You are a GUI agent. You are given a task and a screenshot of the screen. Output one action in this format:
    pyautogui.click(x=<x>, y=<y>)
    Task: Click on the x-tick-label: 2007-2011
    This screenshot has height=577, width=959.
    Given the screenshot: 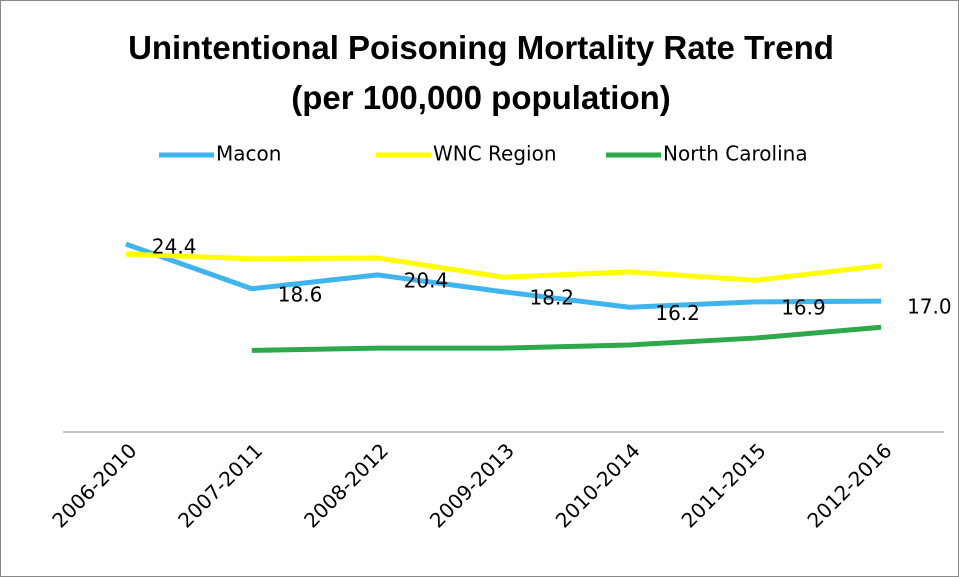 What is the action you would take?
    pyautogui.click(x=220, y=485)
    